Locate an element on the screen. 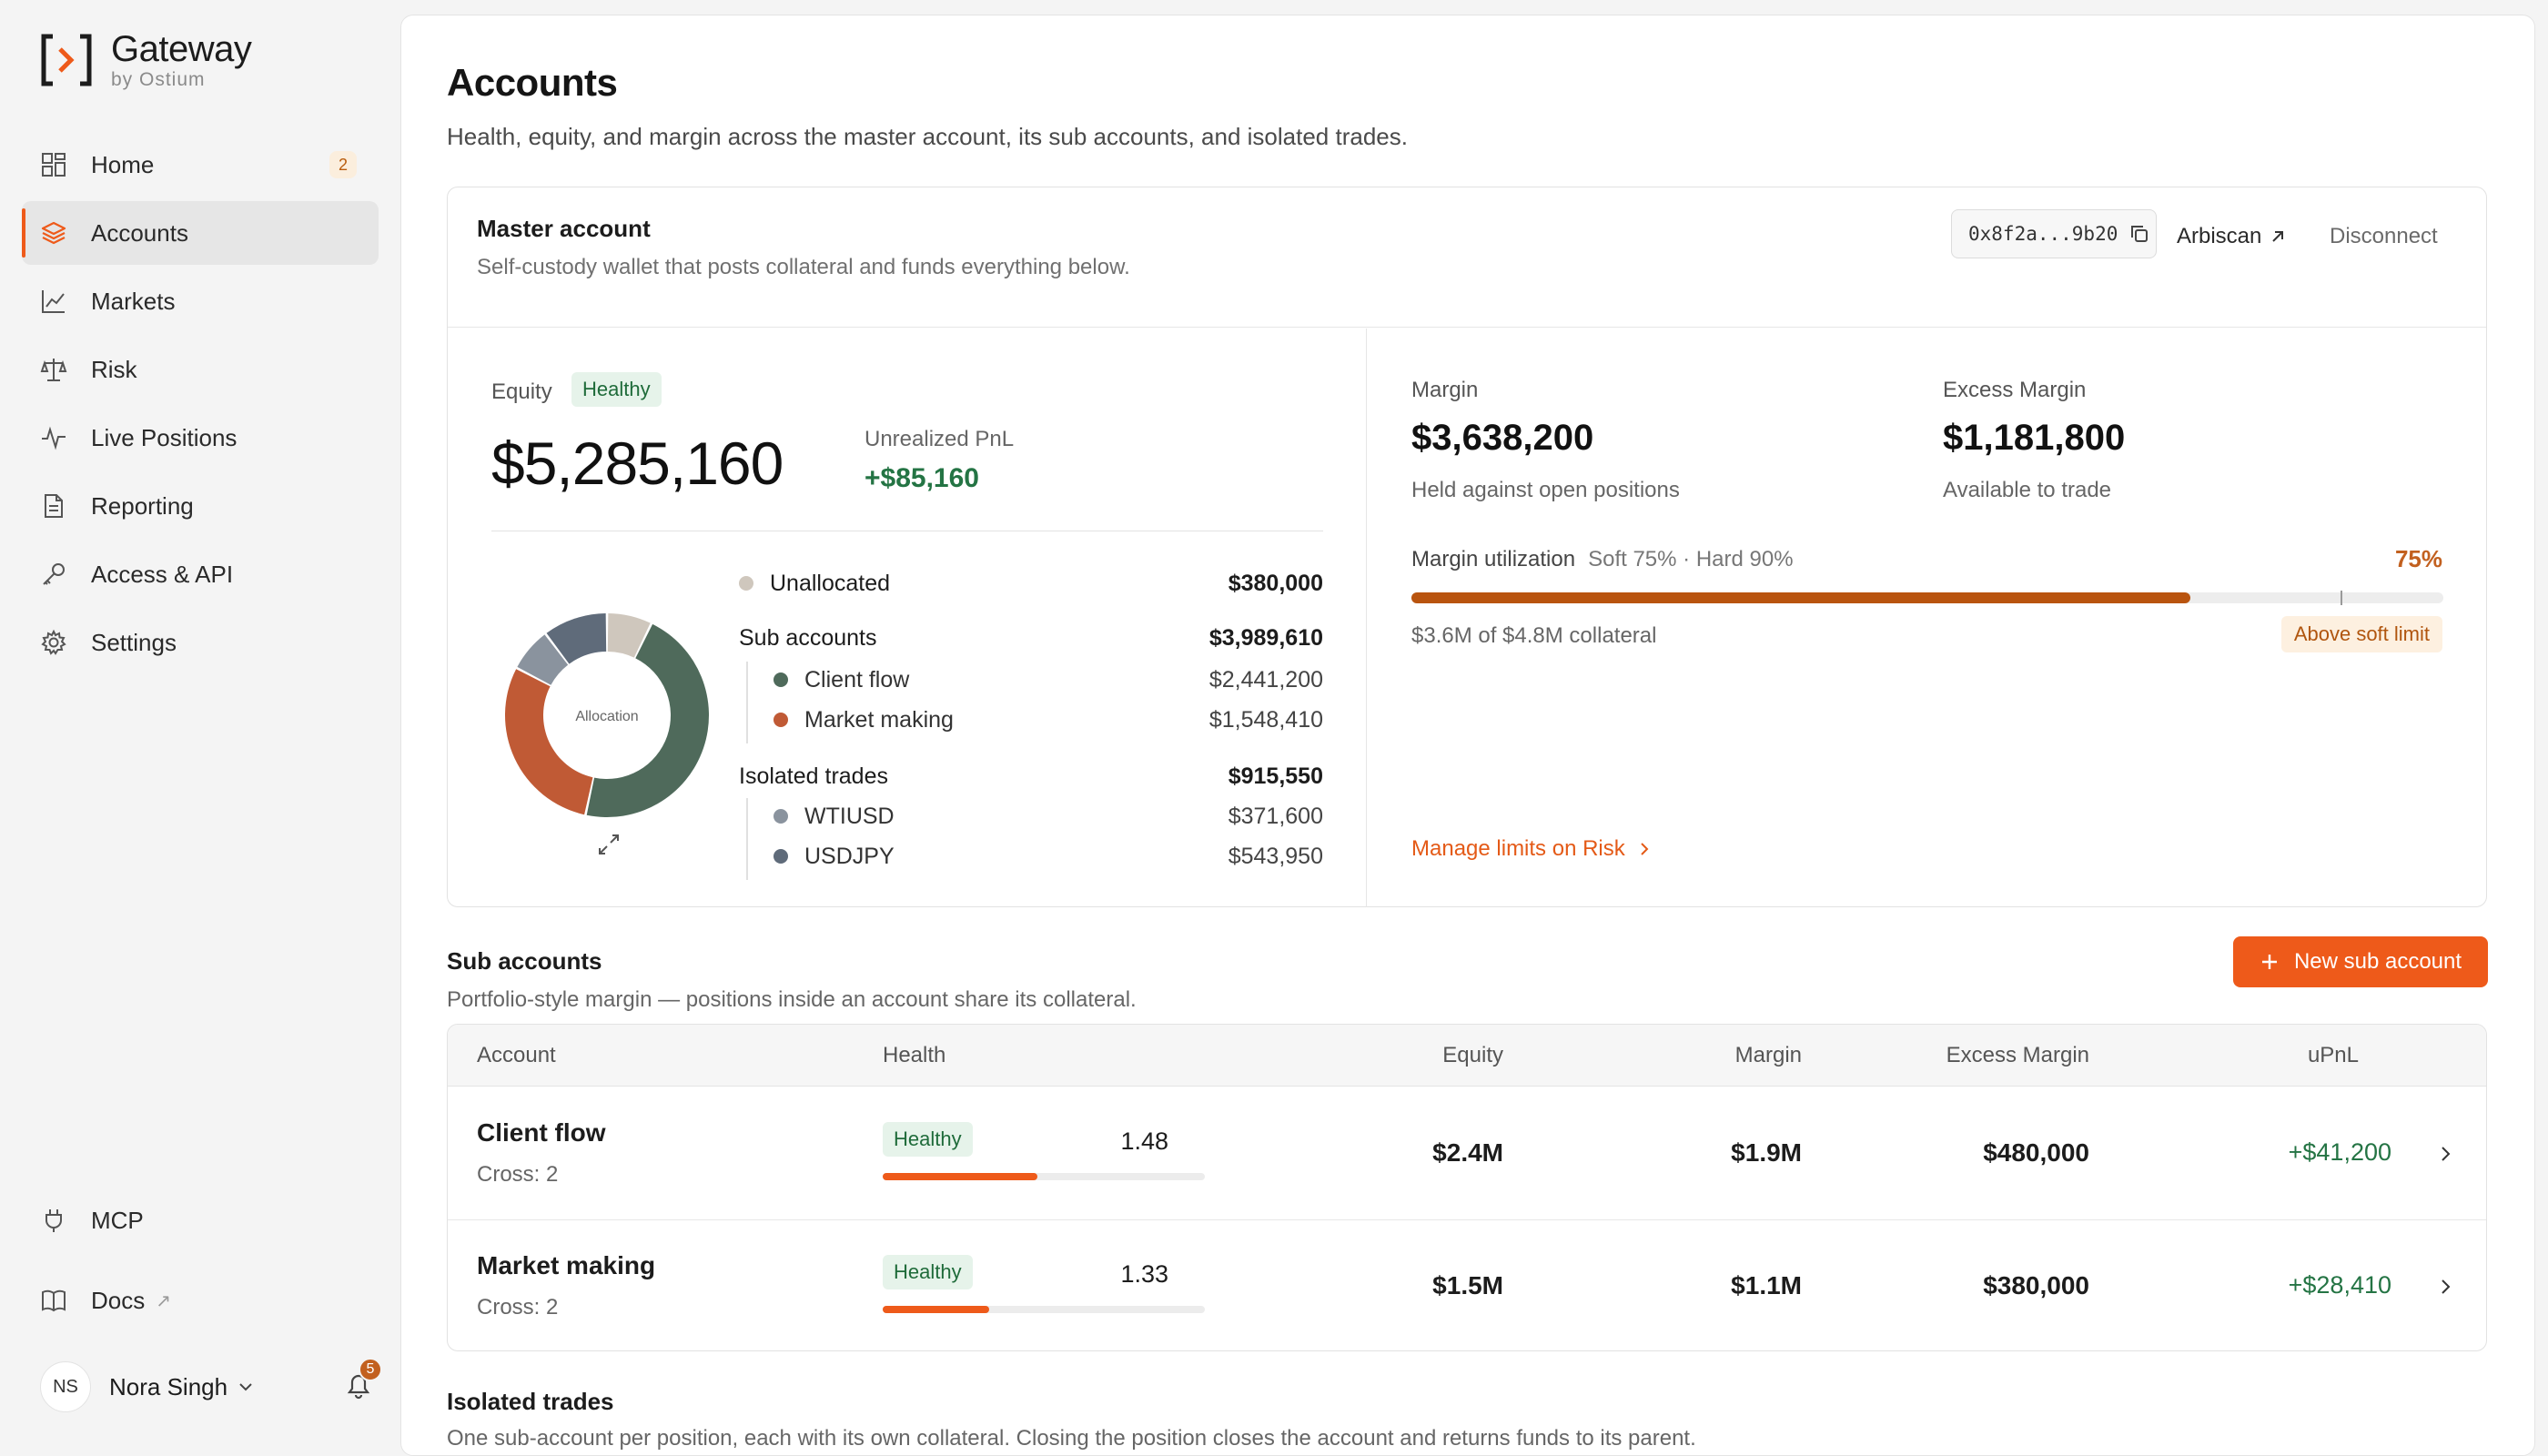 The height and width of the screenshot is (1456, 2548). sidebar-item-live-positions: Live Positions is located at coordinates (200, 438).